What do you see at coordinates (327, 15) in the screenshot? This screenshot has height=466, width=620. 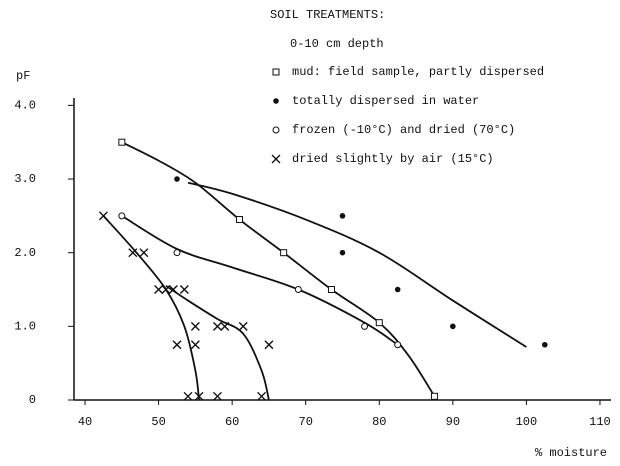 I see `legend-title: SOIL TREATMENTS:` at bounding box center [327, 15].